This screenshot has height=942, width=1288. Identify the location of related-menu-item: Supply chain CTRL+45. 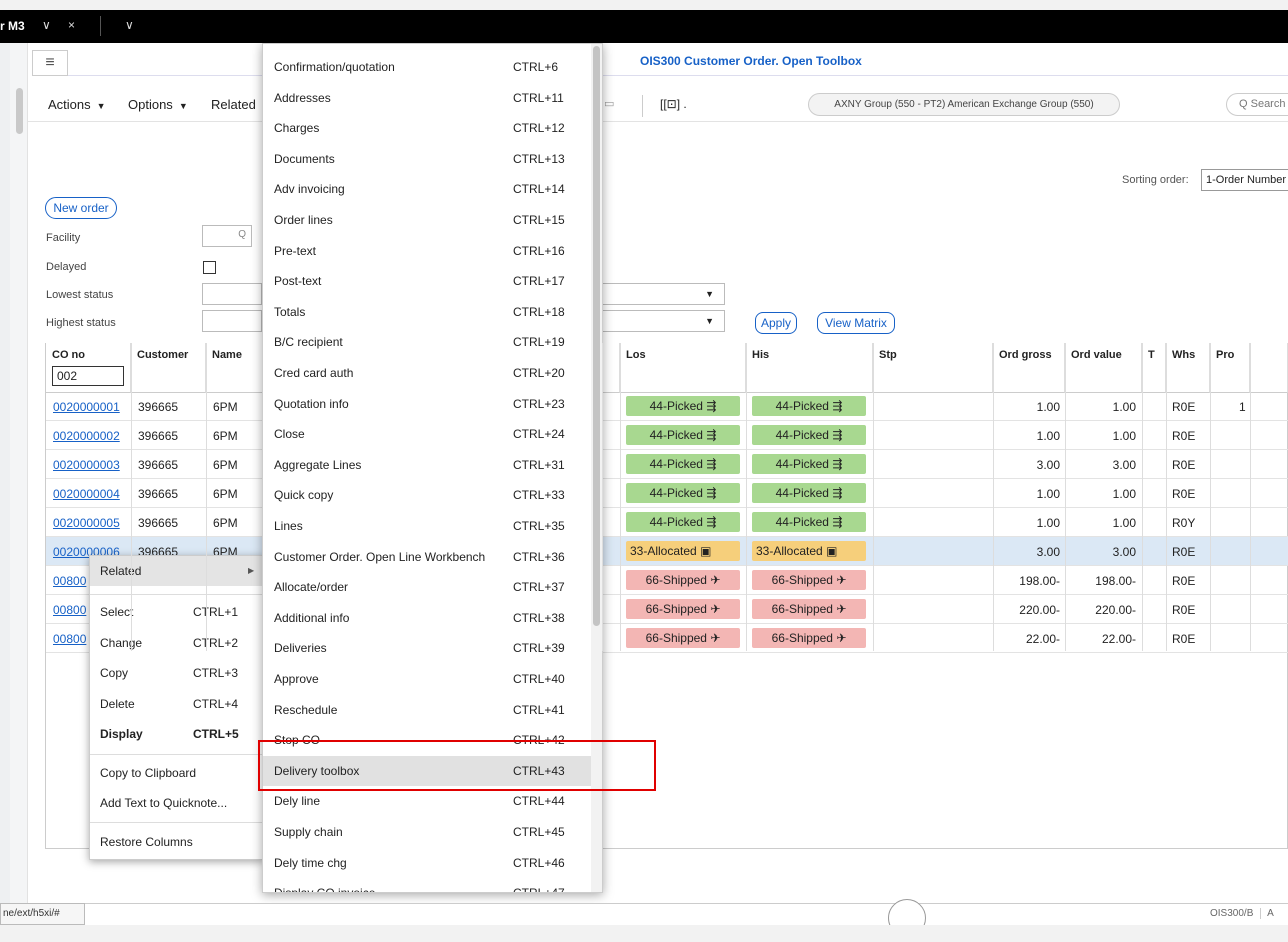
(427, 832).